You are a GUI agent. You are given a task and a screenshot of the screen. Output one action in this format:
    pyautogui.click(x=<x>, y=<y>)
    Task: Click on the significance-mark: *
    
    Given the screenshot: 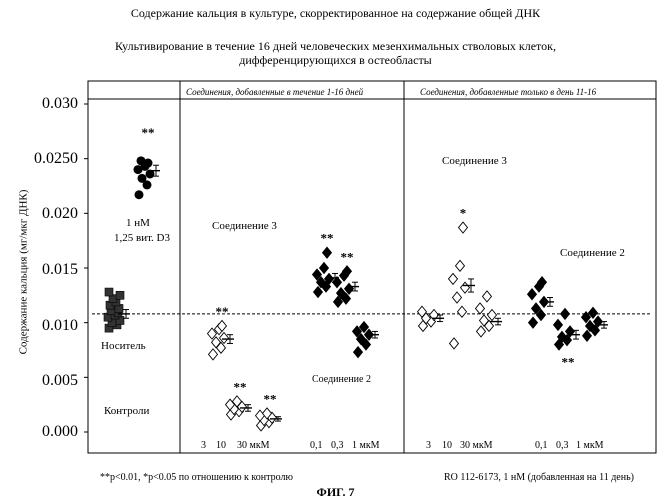 What is the action you would take?
    pyautogui.click(x=463, y=213)
    